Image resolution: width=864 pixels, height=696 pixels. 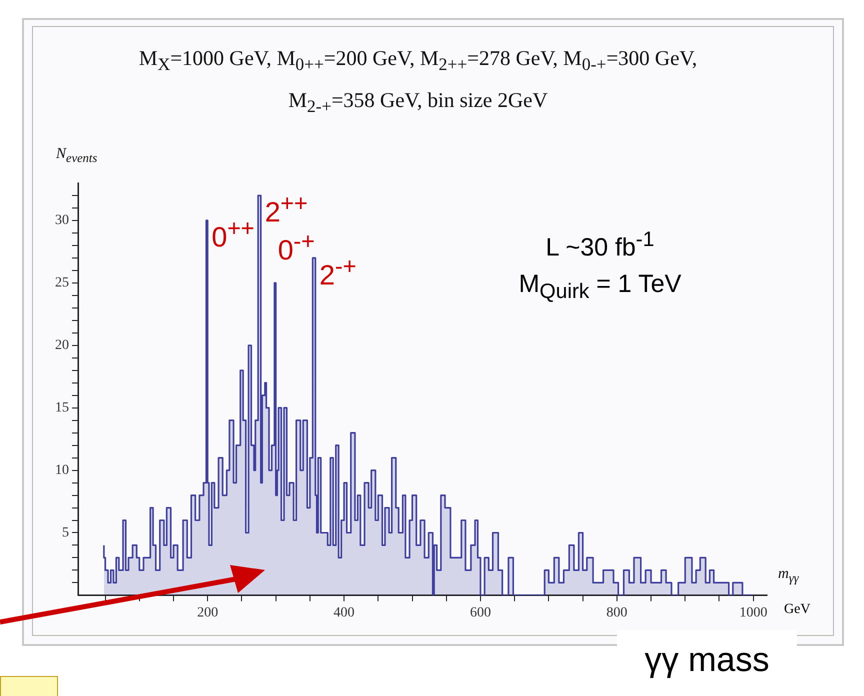 I want to click on text: γγ mass, so click(x=707, y=660).